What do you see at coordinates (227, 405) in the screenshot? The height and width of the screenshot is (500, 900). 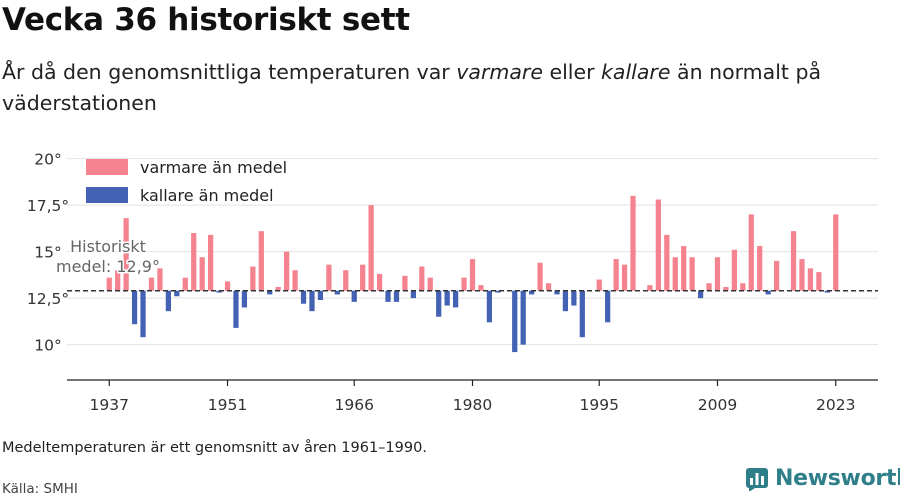 I see `x-tick-label: 1951` at bounding box center [227, 405].